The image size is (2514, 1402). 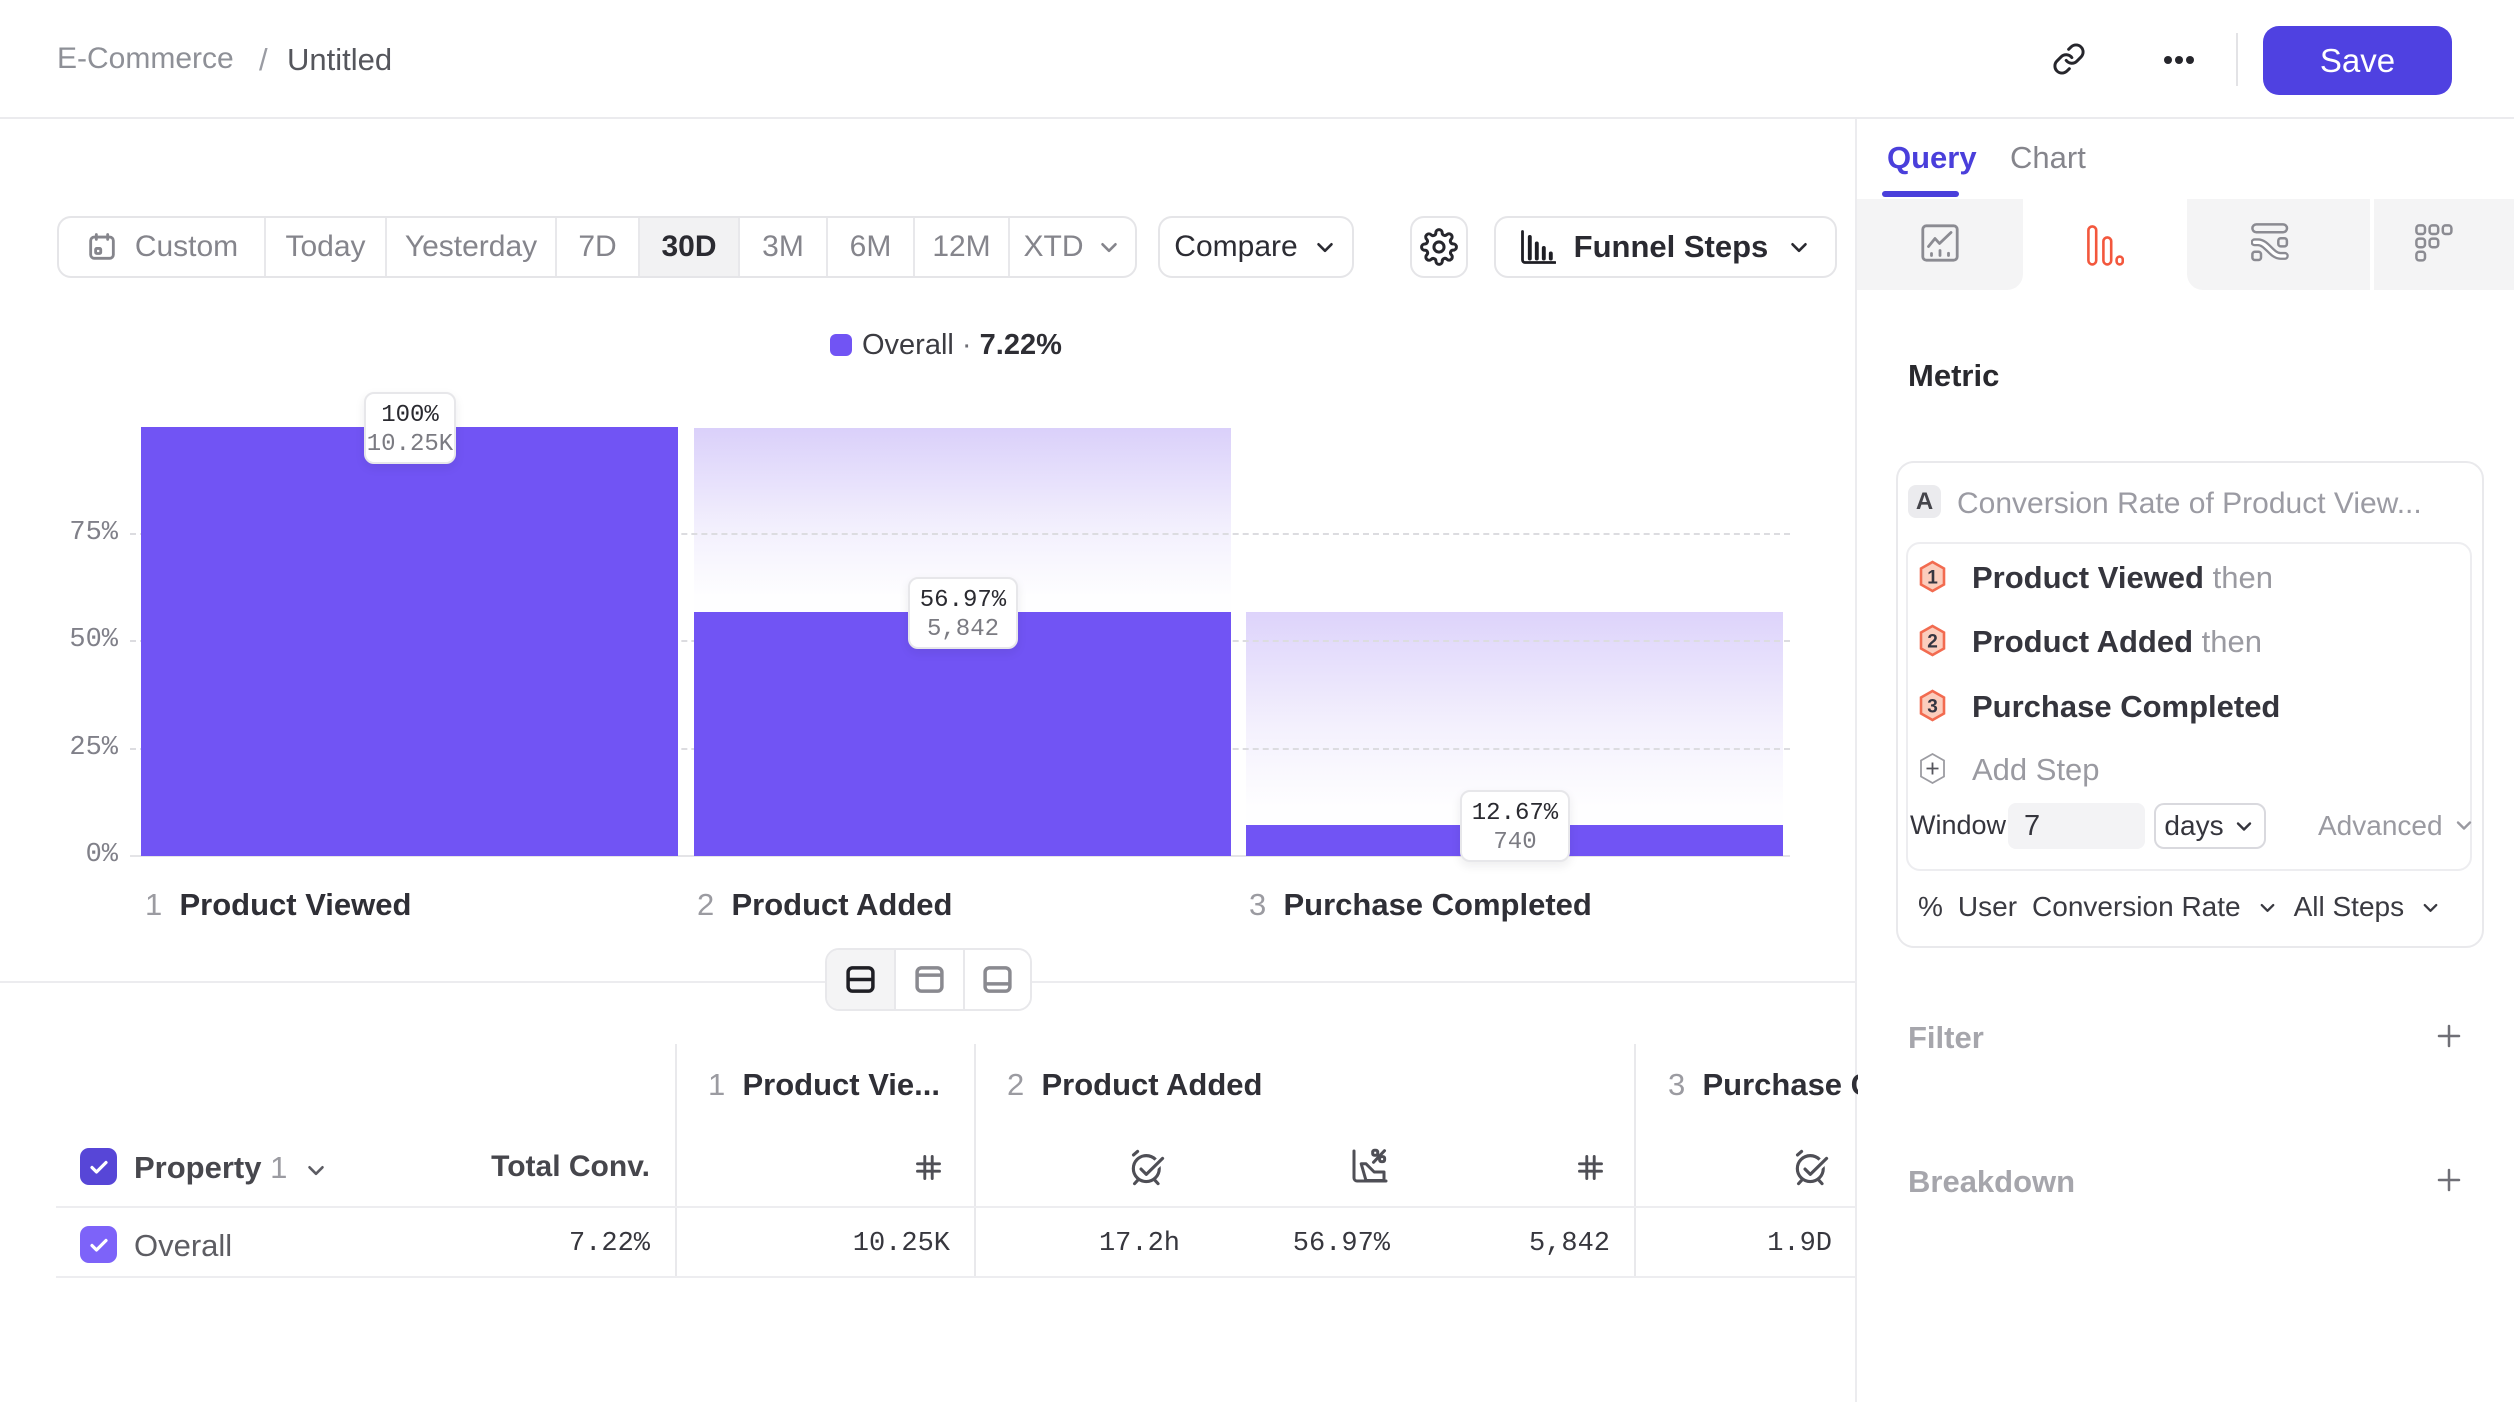 I want to click on svg-text: 3, so click(x=1932, y=707).